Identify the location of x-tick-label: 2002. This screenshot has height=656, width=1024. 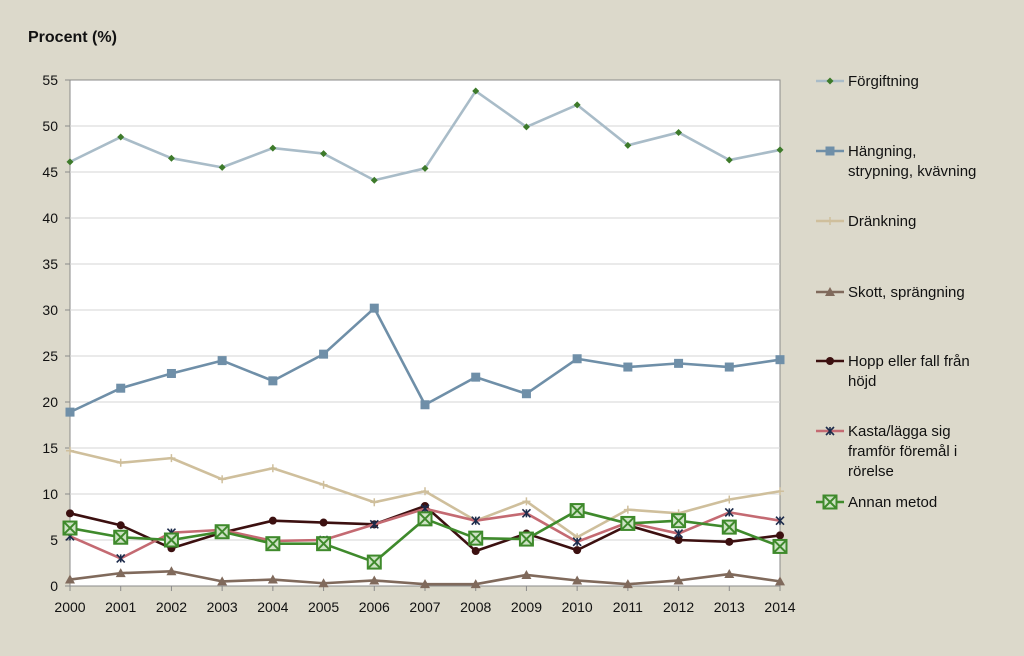
(171, 607).